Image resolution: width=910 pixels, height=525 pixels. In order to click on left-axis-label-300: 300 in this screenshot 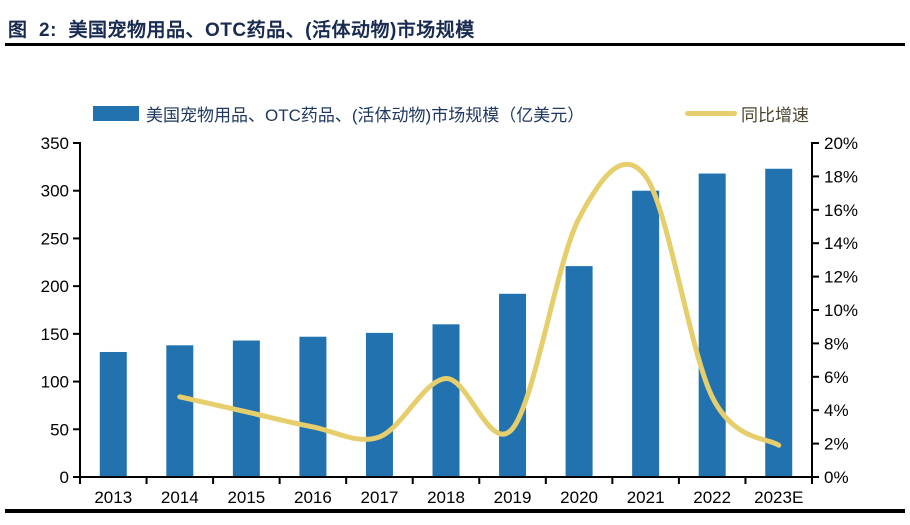, I will do `click(55, 191)`.